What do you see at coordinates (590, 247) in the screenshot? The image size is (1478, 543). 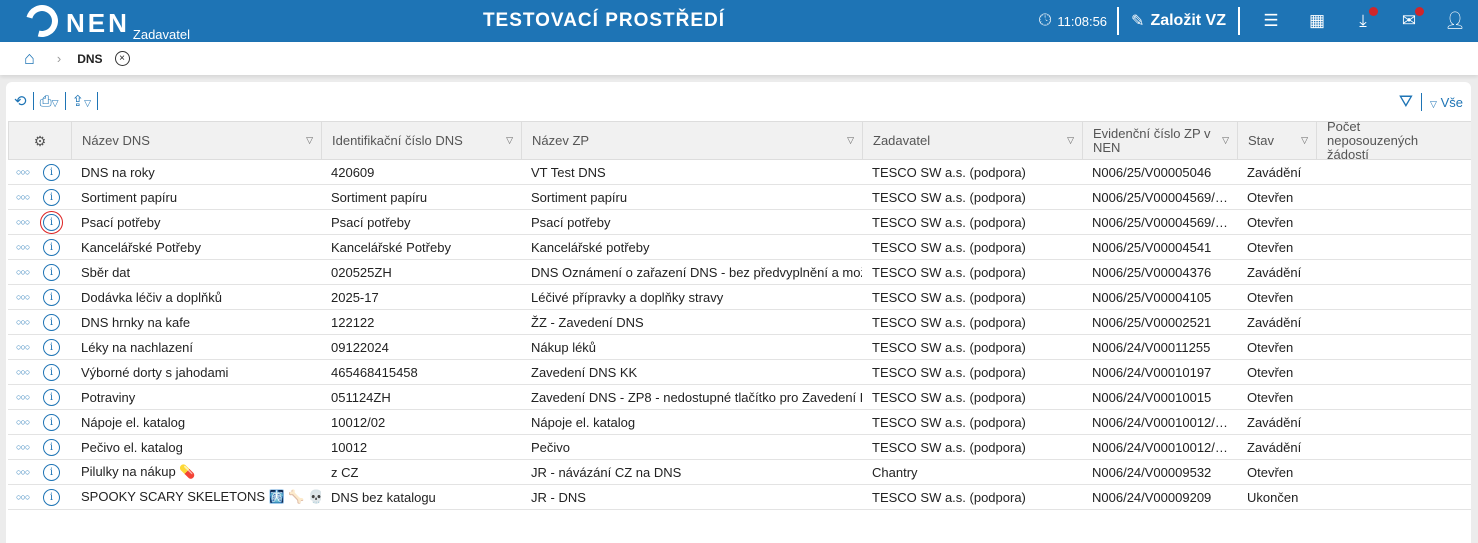 I see `table-cell: Kancelářské potřeby` at bounding box center [590, 247].